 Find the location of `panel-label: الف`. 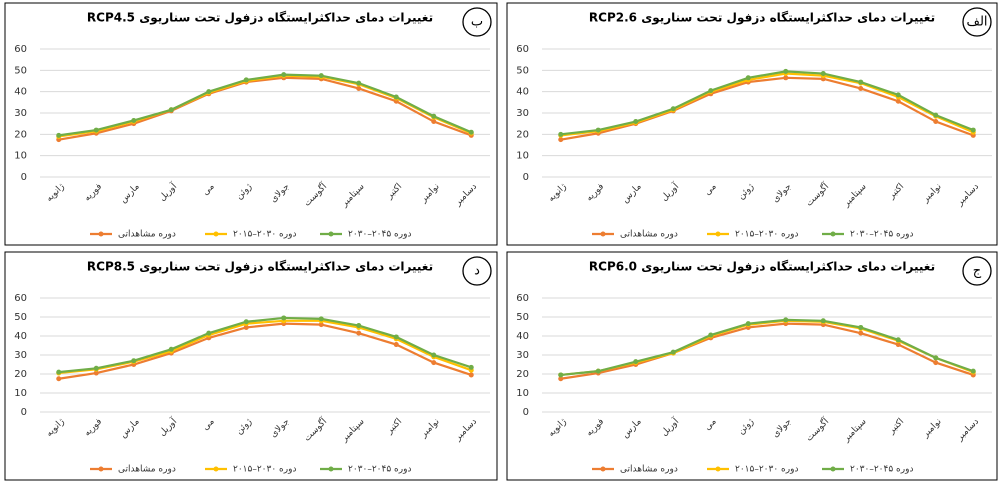

panel-label: الف is located at coordinates (976, 22).